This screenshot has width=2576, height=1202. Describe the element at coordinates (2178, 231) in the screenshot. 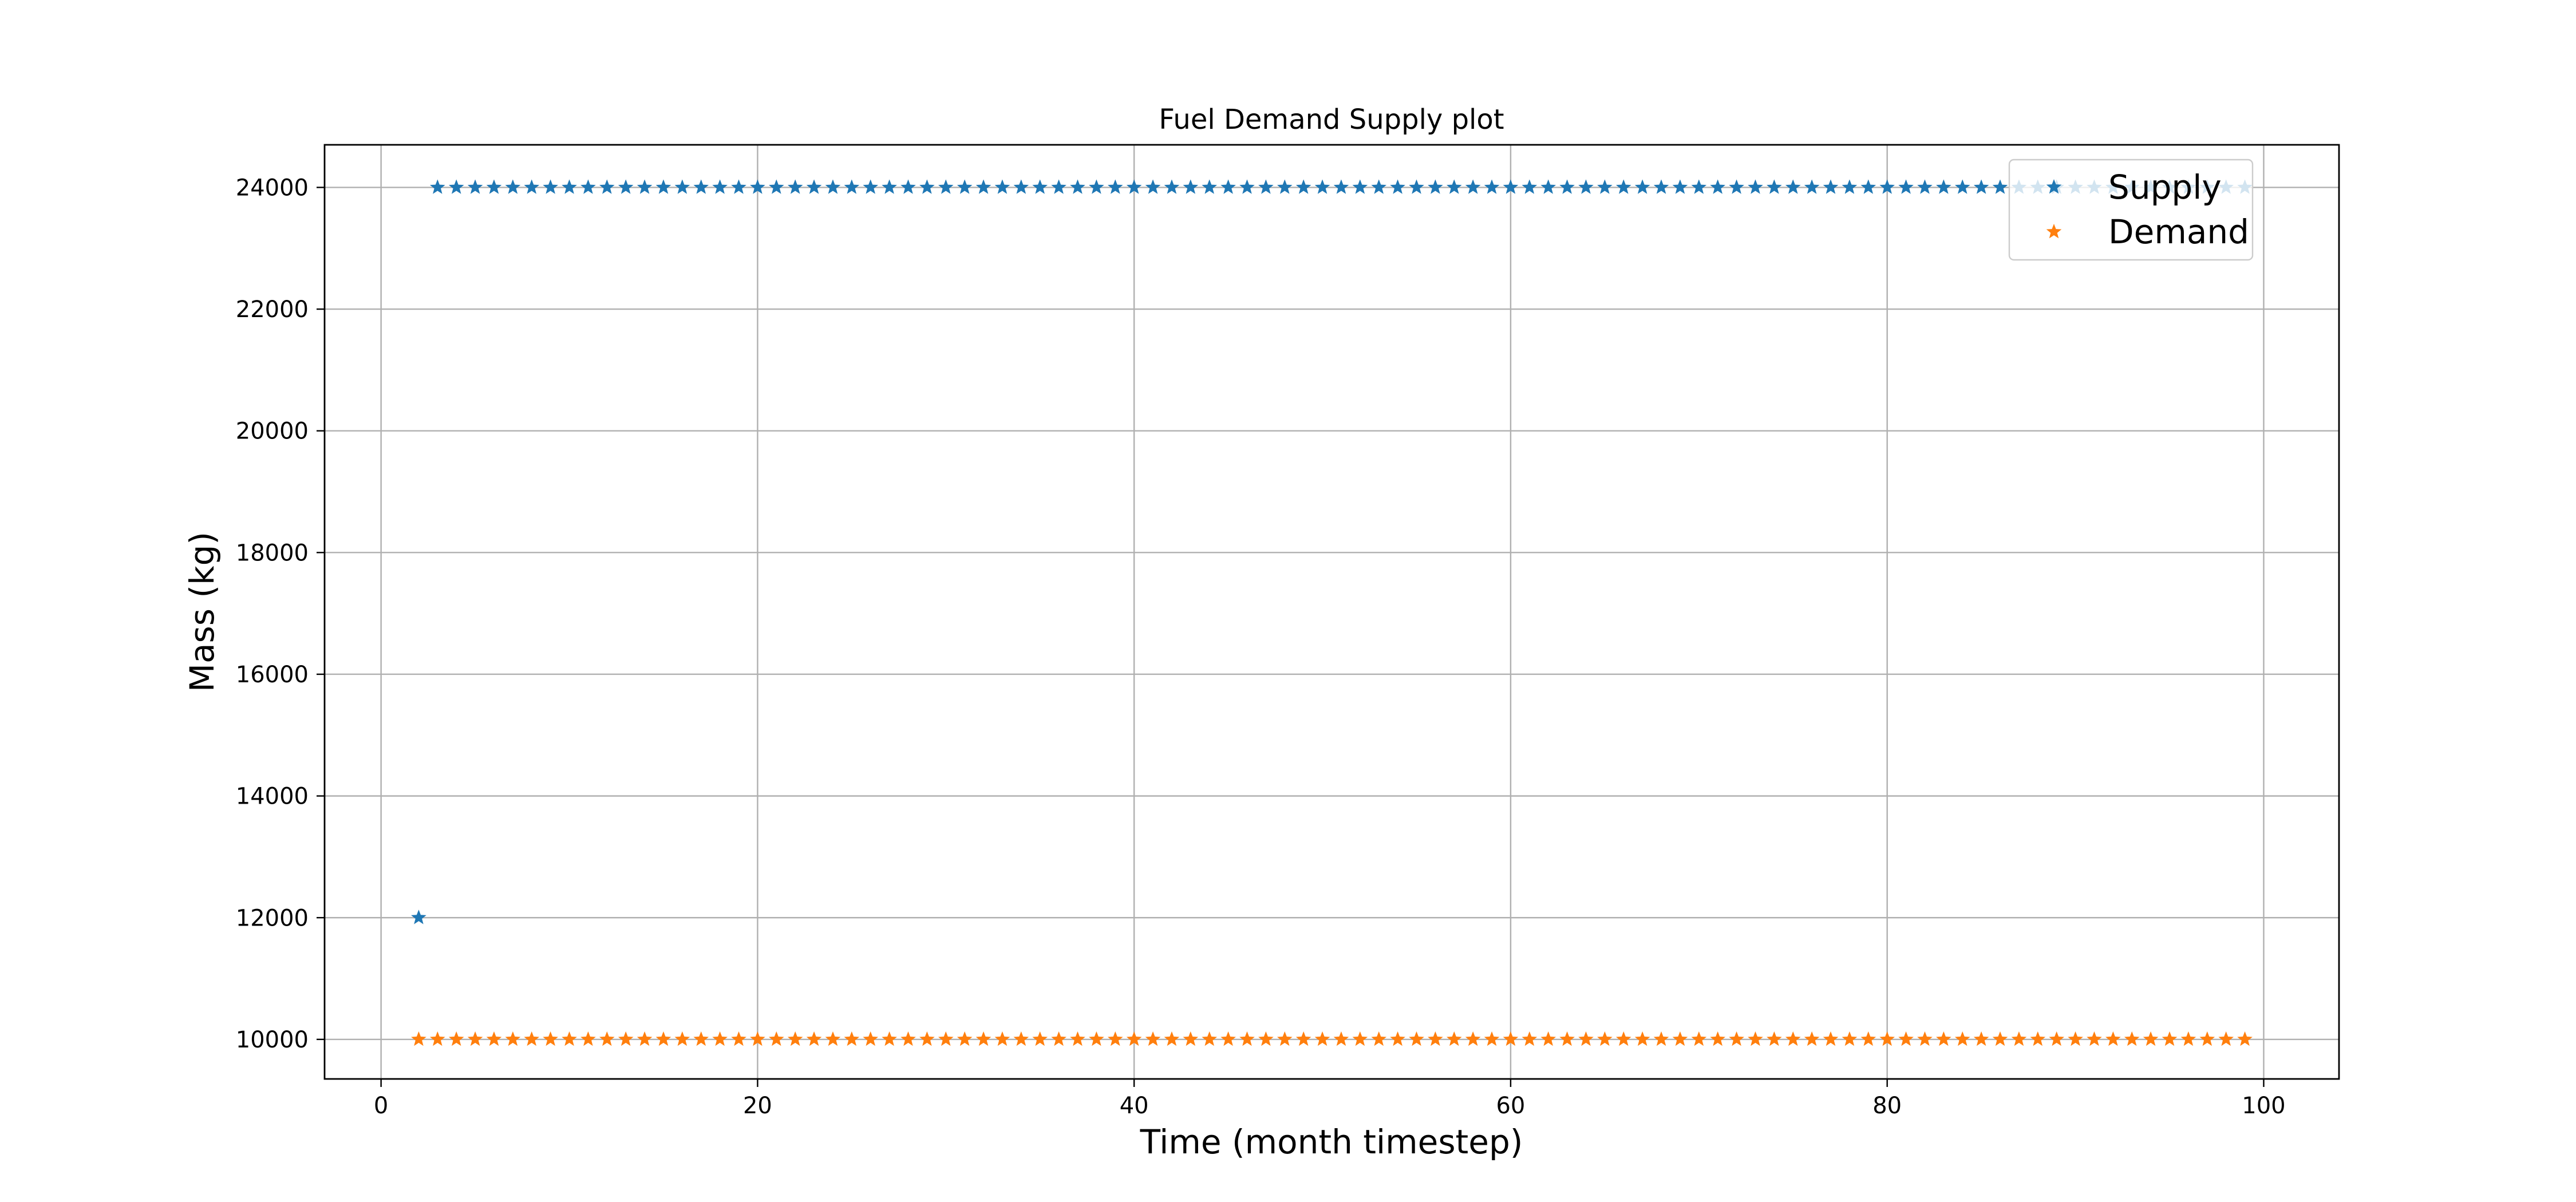

I see `legend-label-demand: Demand` at that location.